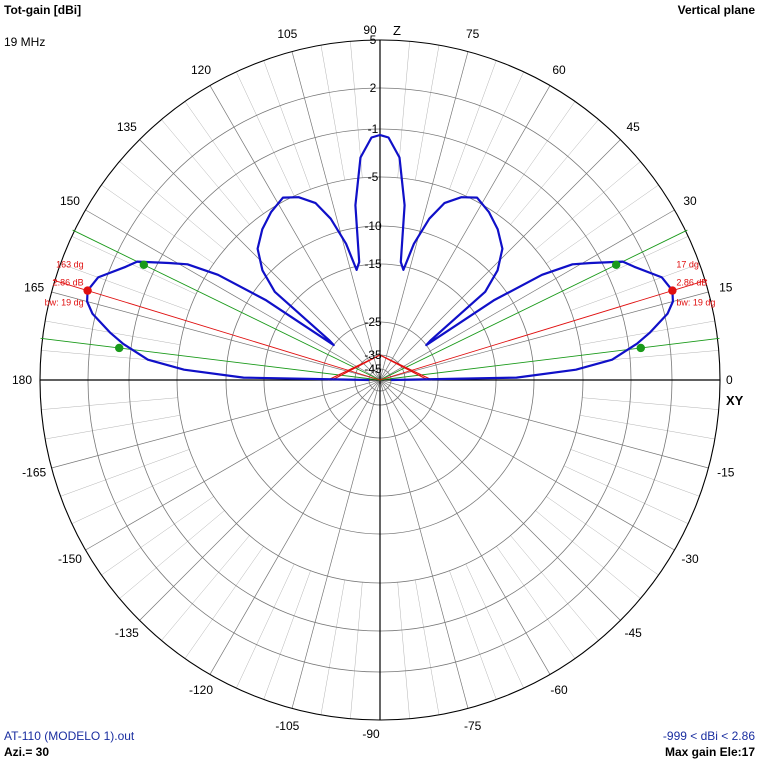 The image size is (761, 761). What do you see at coordinates (633, 633) in the screenshot?
I see `angle-tick-label: -45` at bounding box center [633, 633].